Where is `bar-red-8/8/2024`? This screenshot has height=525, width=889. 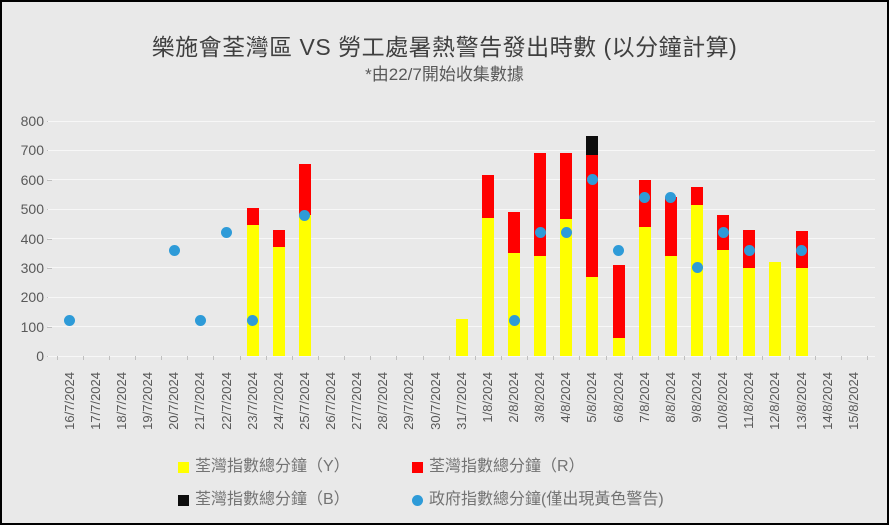 bar-red-8/8/2024 is located at coordinates (670, 227).